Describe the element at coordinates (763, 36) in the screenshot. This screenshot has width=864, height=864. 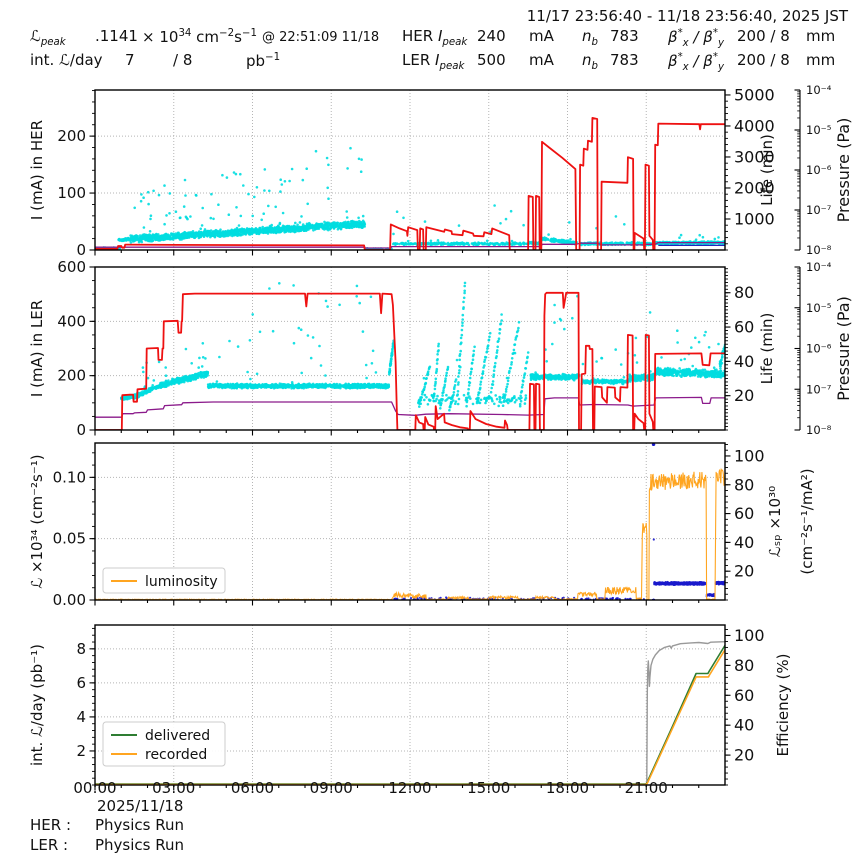
I see `her-beta-value: 200 / 8` at that location.